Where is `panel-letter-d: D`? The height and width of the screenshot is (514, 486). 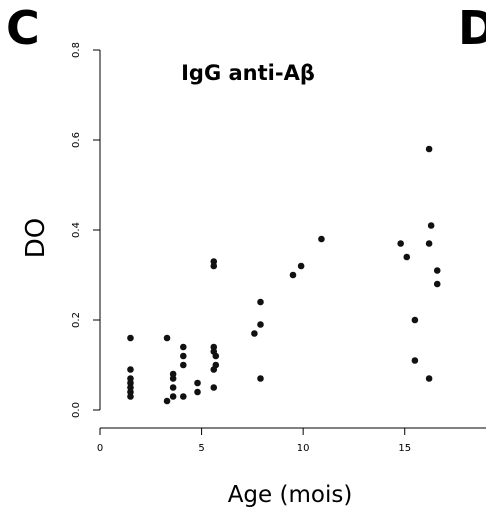 panel-letter-d: D is located at coordinates (472, 28).